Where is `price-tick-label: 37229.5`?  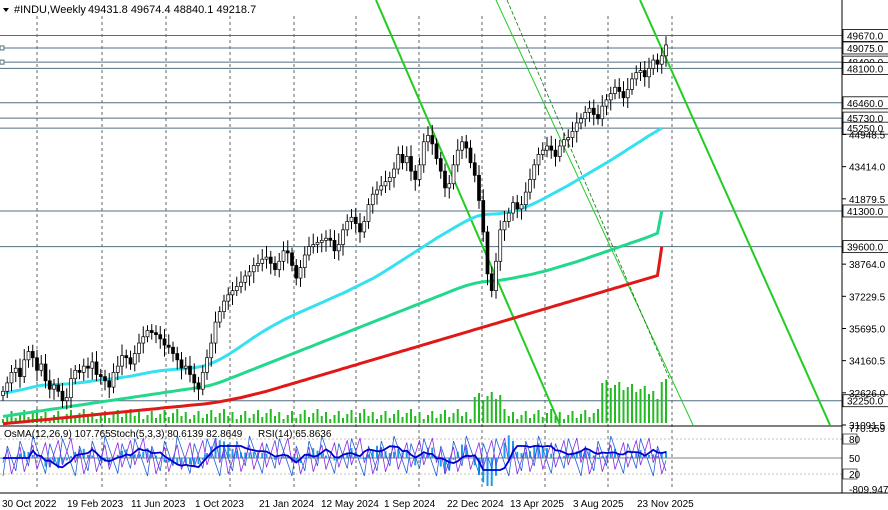 price-tick-label: 37229.5 is located at coordinates (867, 297).